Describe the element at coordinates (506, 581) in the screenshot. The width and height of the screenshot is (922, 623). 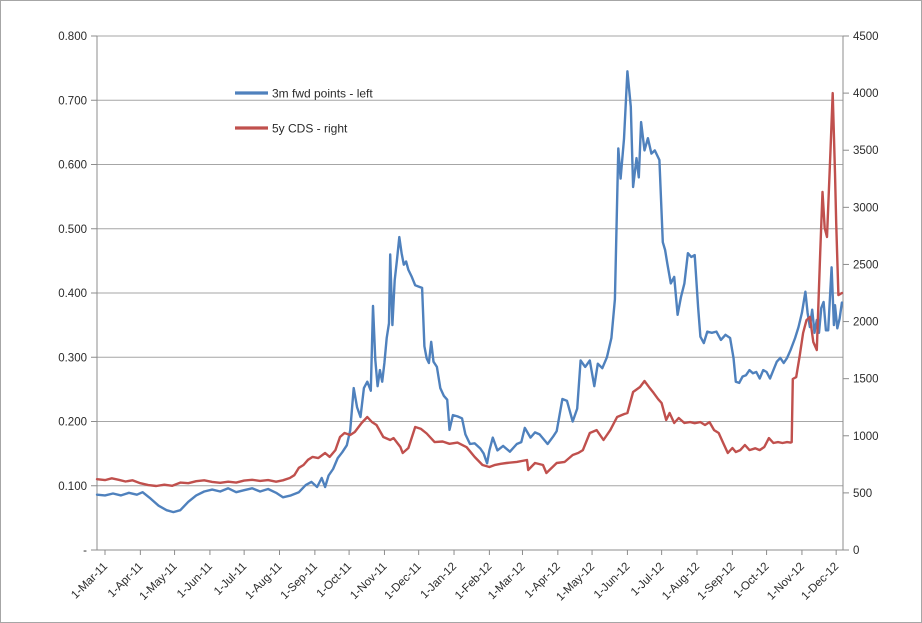
I see `x-axis-tick-label: 1-Mar-12` at that location.